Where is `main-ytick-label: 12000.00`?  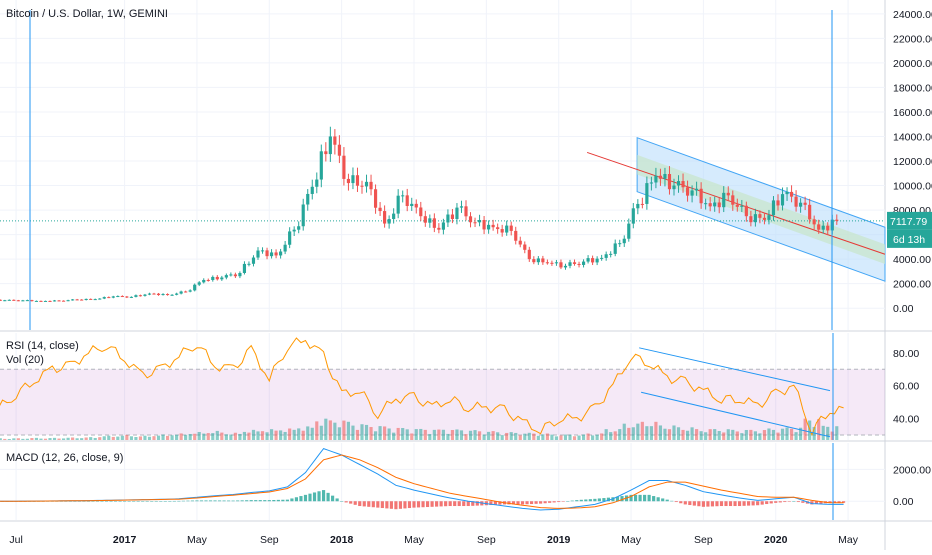 main-ytick-label: 12000.00 is located at coordinates (912, 162).